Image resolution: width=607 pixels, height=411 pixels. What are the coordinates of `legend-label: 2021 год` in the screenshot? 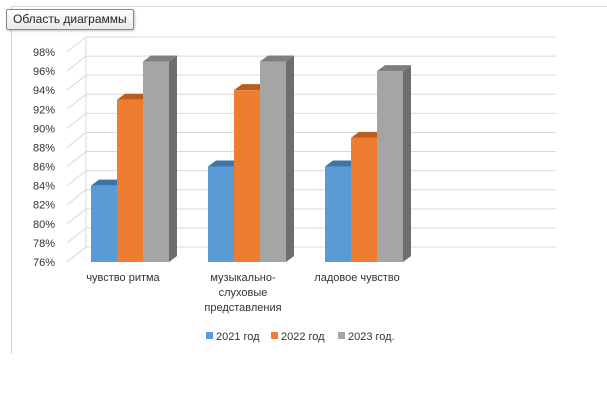 It's located at (238, 337).